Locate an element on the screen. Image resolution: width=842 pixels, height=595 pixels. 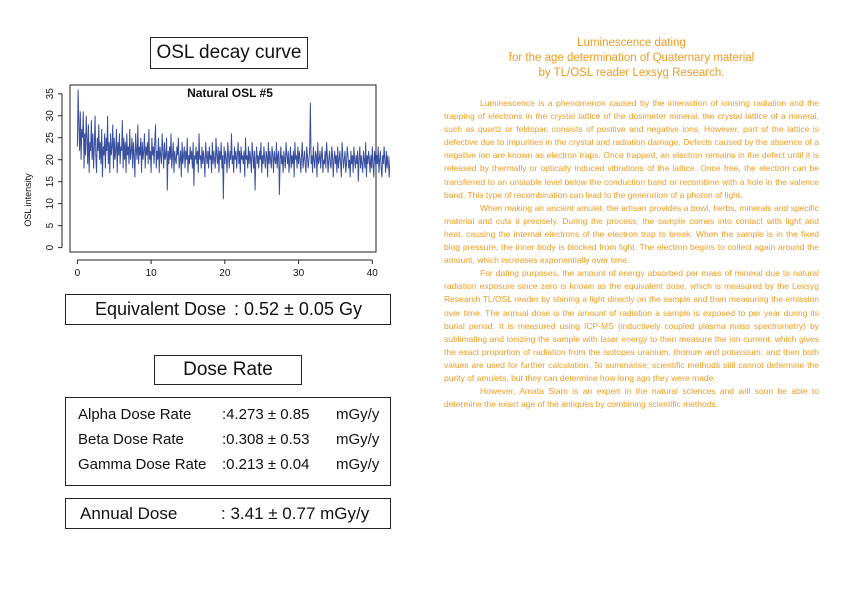
dose-rate-title: Dose Rate is located at coordinates (228, 369).